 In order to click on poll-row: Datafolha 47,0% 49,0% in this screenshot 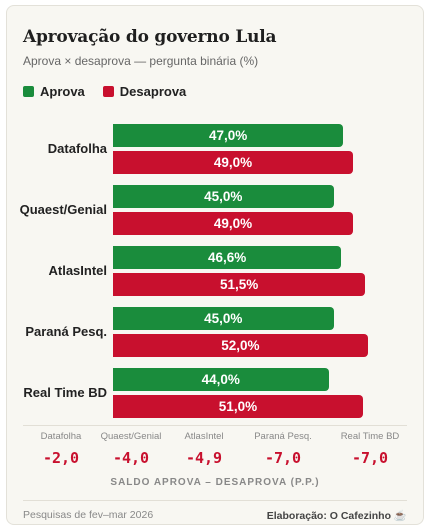, I will do `click(215, 150)`.